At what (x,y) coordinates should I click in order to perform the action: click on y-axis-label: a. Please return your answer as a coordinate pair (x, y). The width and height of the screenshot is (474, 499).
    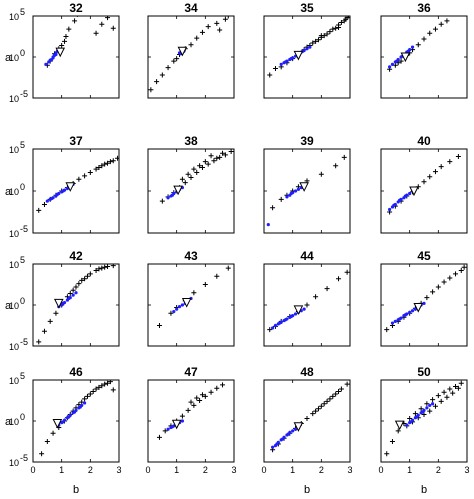
    Looking at the image, I should click on (8, 422).